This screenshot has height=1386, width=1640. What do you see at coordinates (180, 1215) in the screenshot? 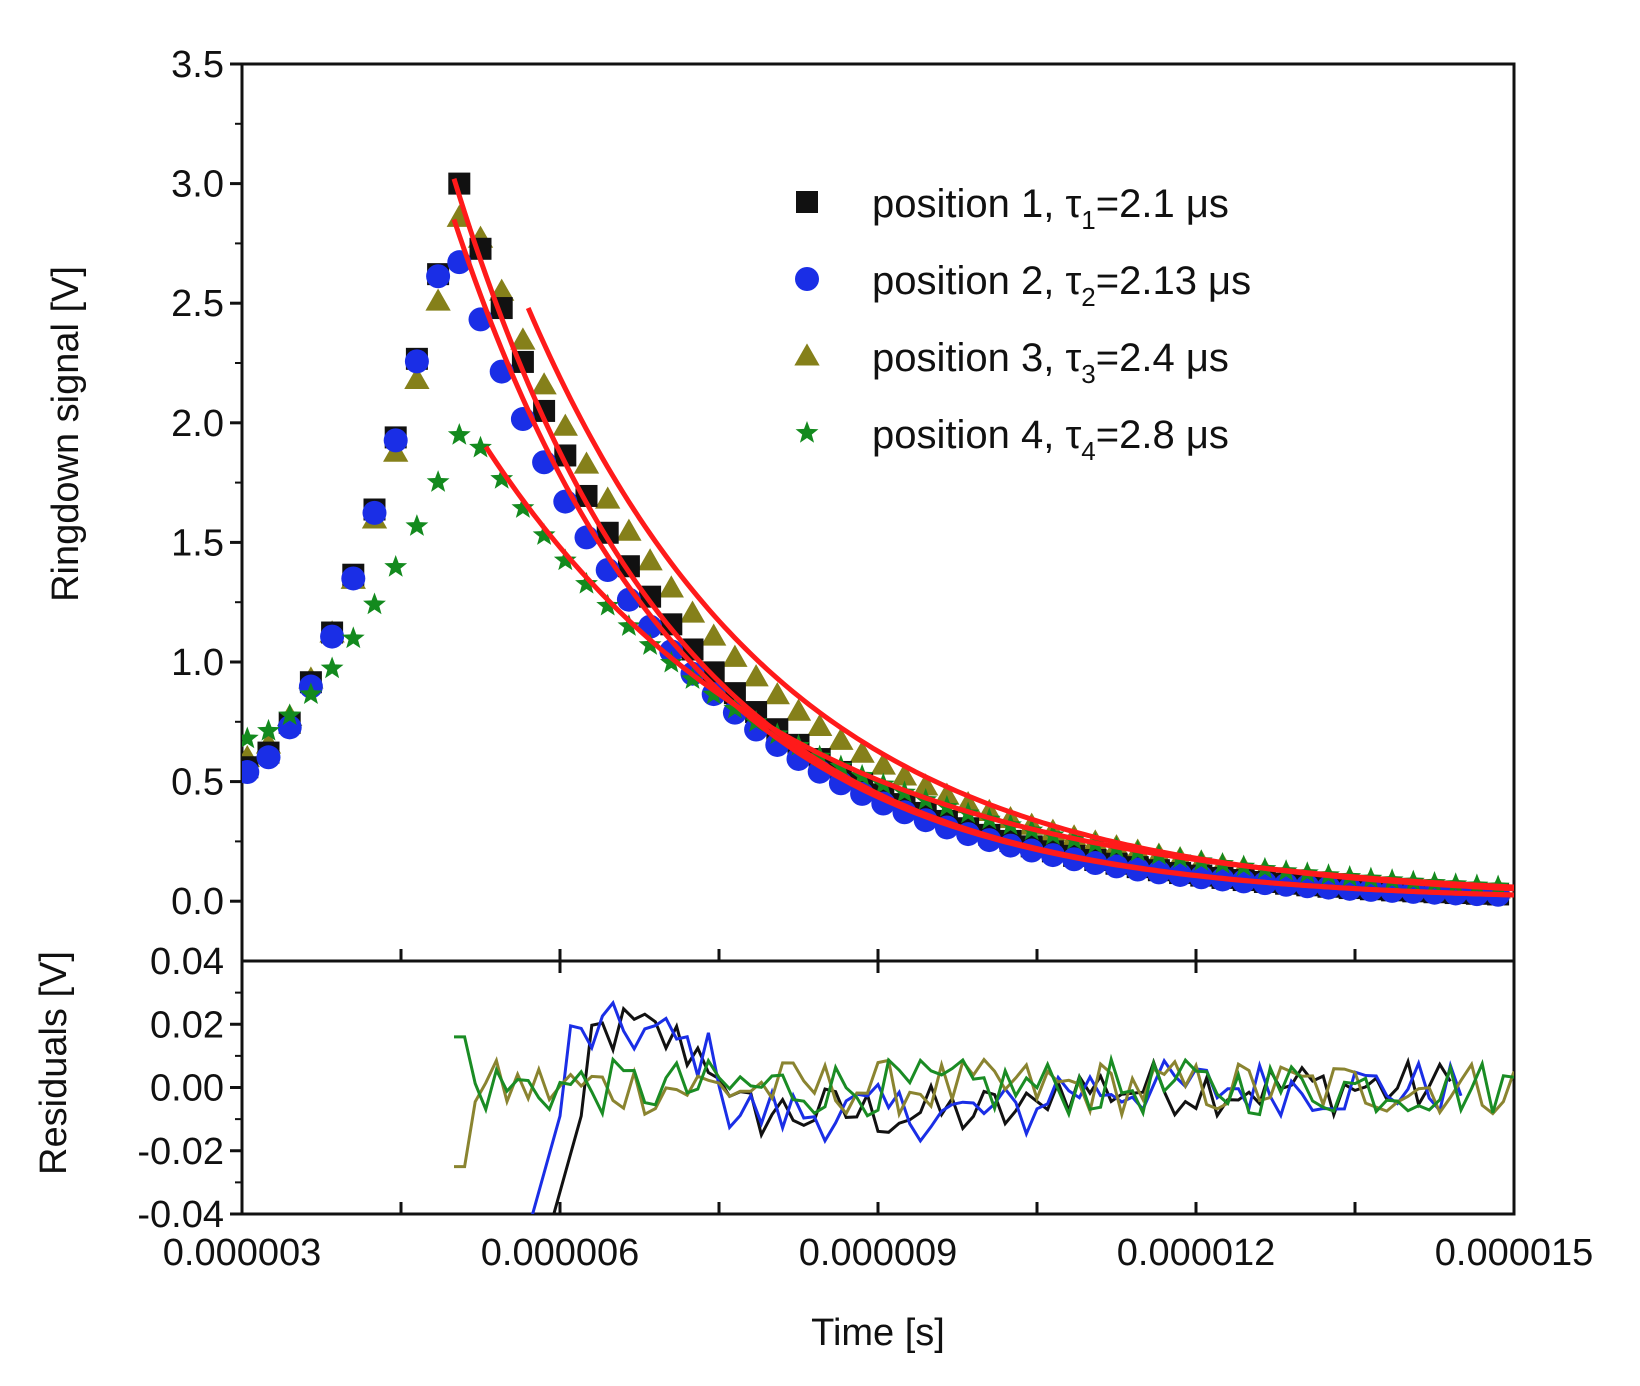
I see `res-y-tick-label: -0.04` at bounding box center [180, 1215].